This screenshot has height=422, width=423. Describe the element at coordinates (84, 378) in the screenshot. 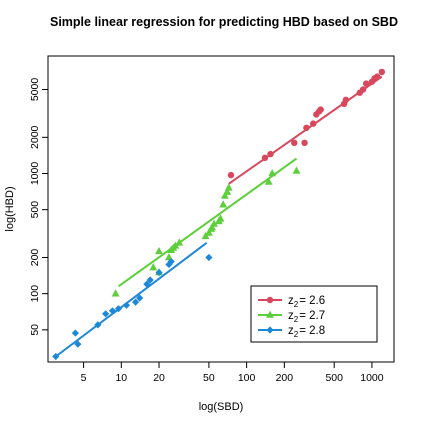

I see `x-tick-label: 5` at that location.